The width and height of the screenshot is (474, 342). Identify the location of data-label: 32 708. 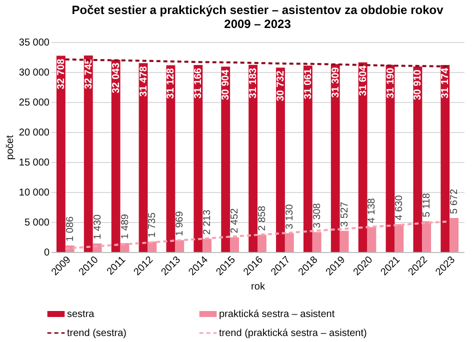
(61, 74).